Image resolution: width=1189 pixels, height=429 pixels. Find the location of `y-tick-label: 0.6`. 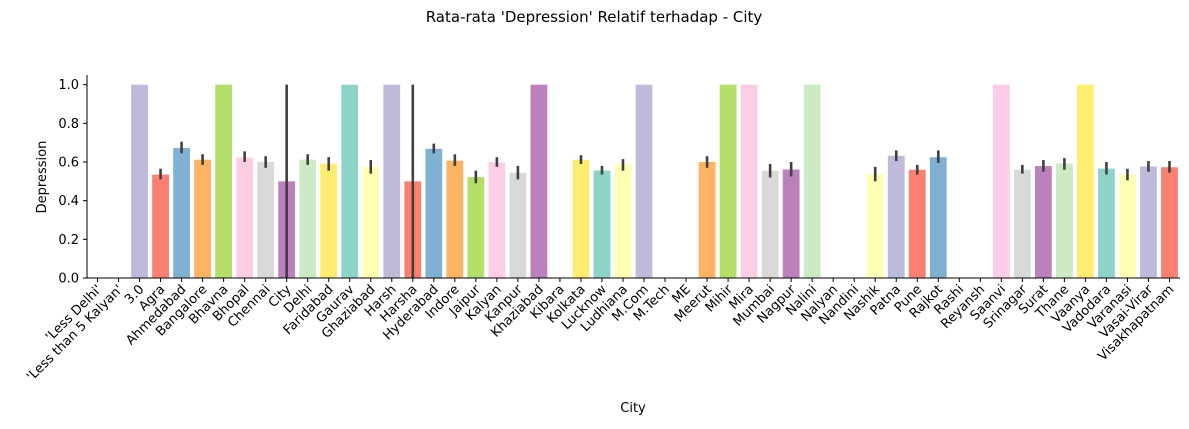

y-tick-label: 0.6 is located at coordinates (68, 163).